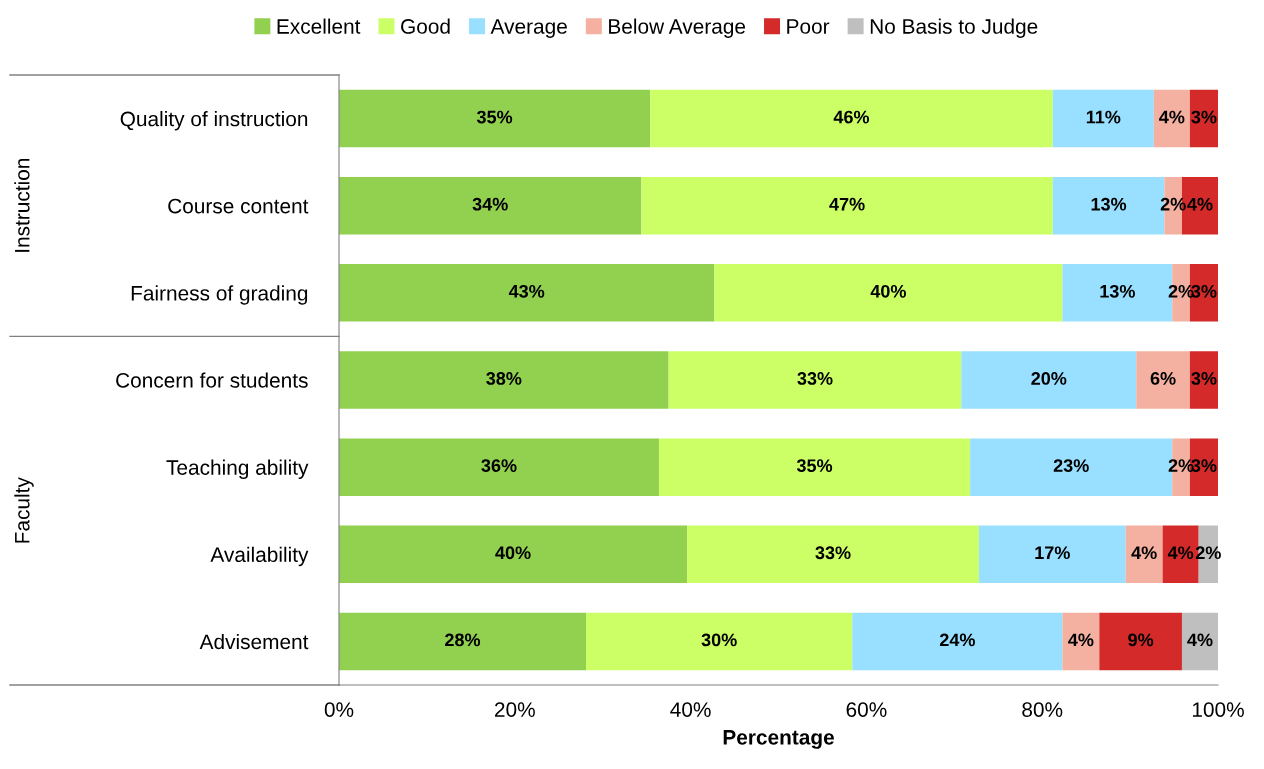 Image resolution: width=1264 pixels, height=769 pixels. What do you see at coordinates (1071, 466) in the screenshot?
I see `data-label: 23%` at bounding box center [1071, 466].